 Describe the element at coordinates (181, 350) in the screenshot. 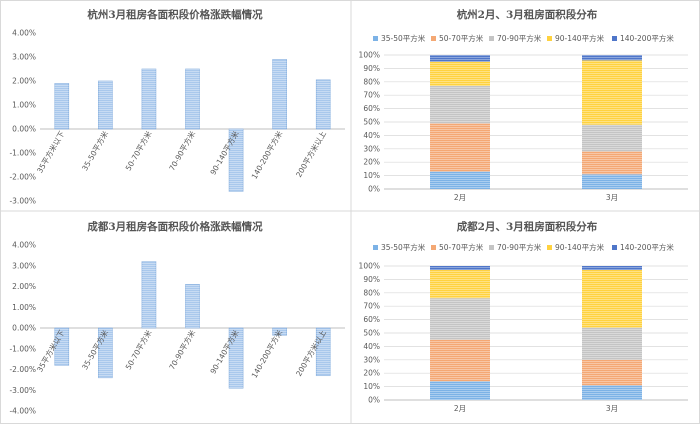

I see `category-label: 70-90平方米` at that location.